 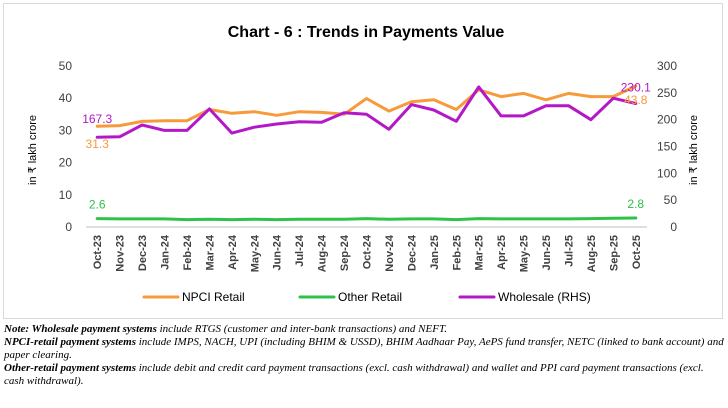 I want to click on data-label: 2.8, so click(x=635, y=204).